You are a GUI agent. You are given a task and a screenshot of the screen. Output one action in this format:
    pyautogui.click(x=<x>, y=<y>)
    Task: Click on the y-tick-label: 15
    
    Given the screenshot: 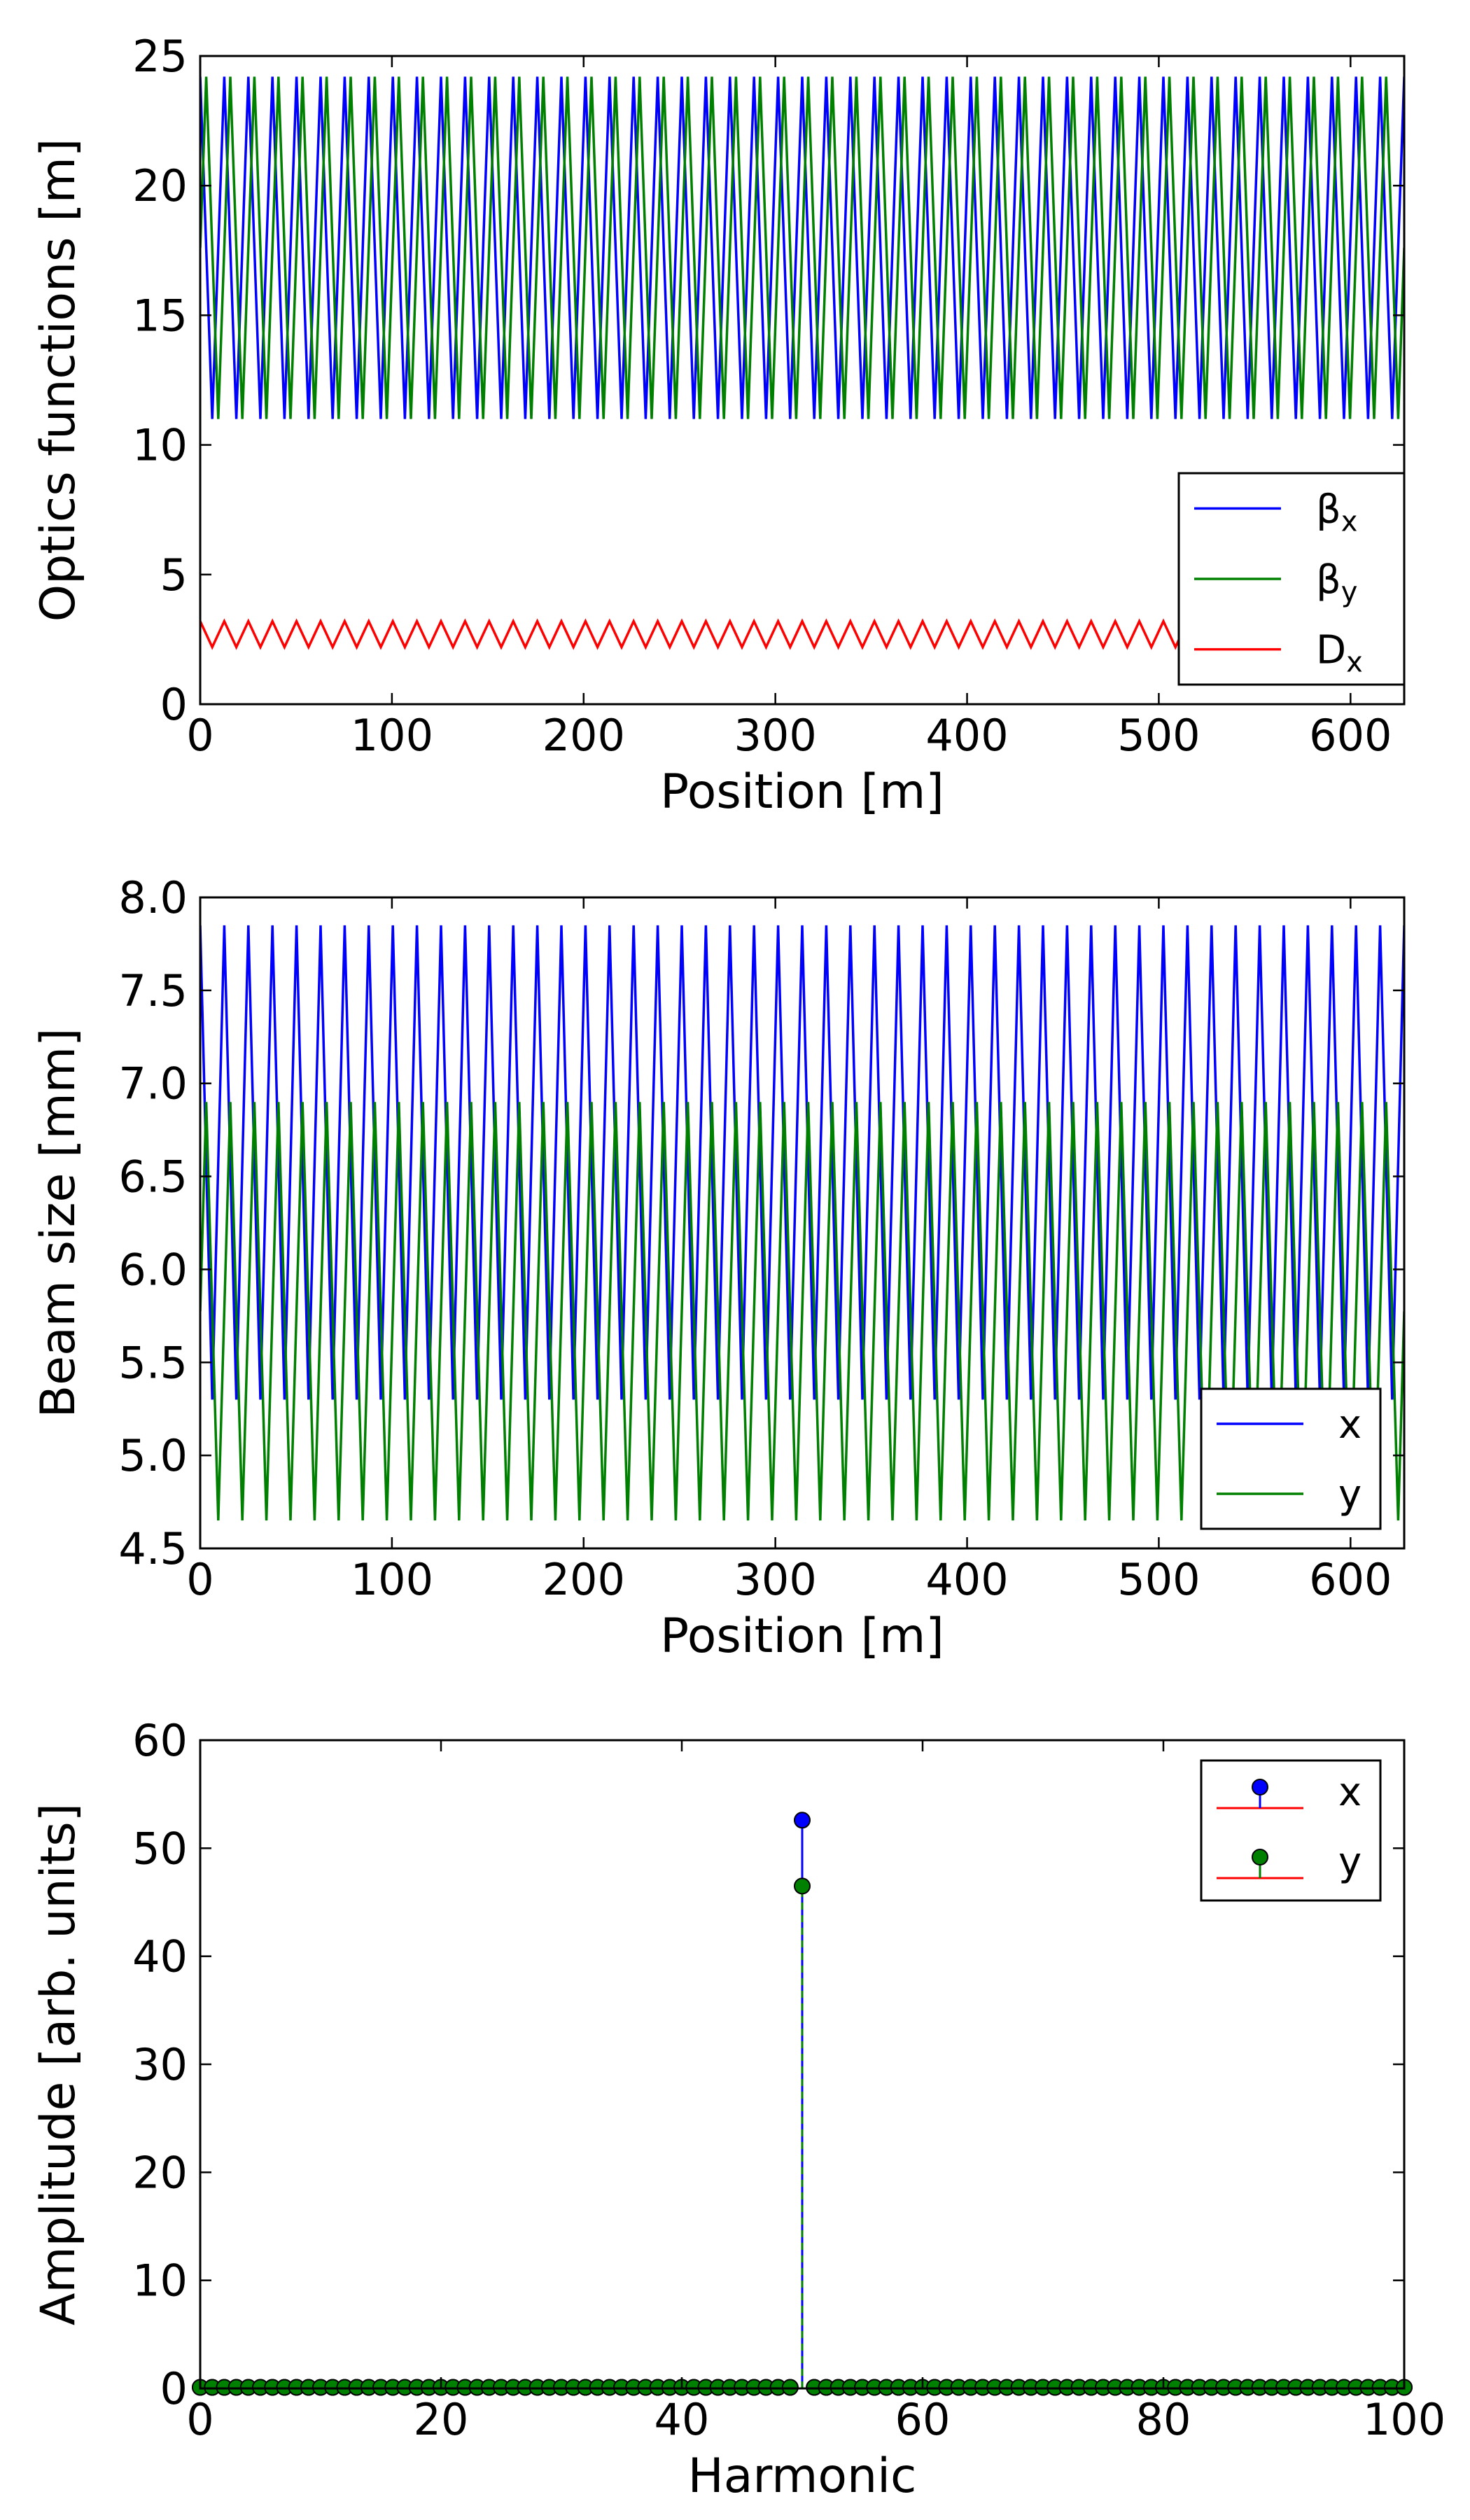 What is the action you would take?
    pyautogui.click(x=160, y=315)
    